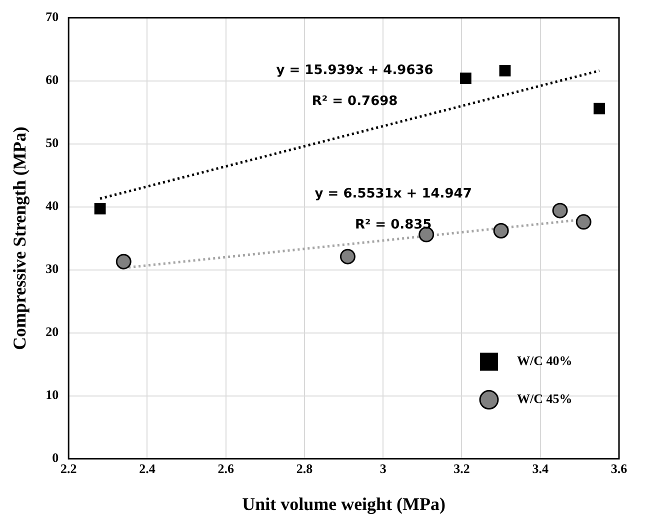 This screenshot has height=526, width=649. What do you see at coordinates (619, 468) in the screenshot?
I see `x-tick-label: 3.6` at bounding box center [619, 468].